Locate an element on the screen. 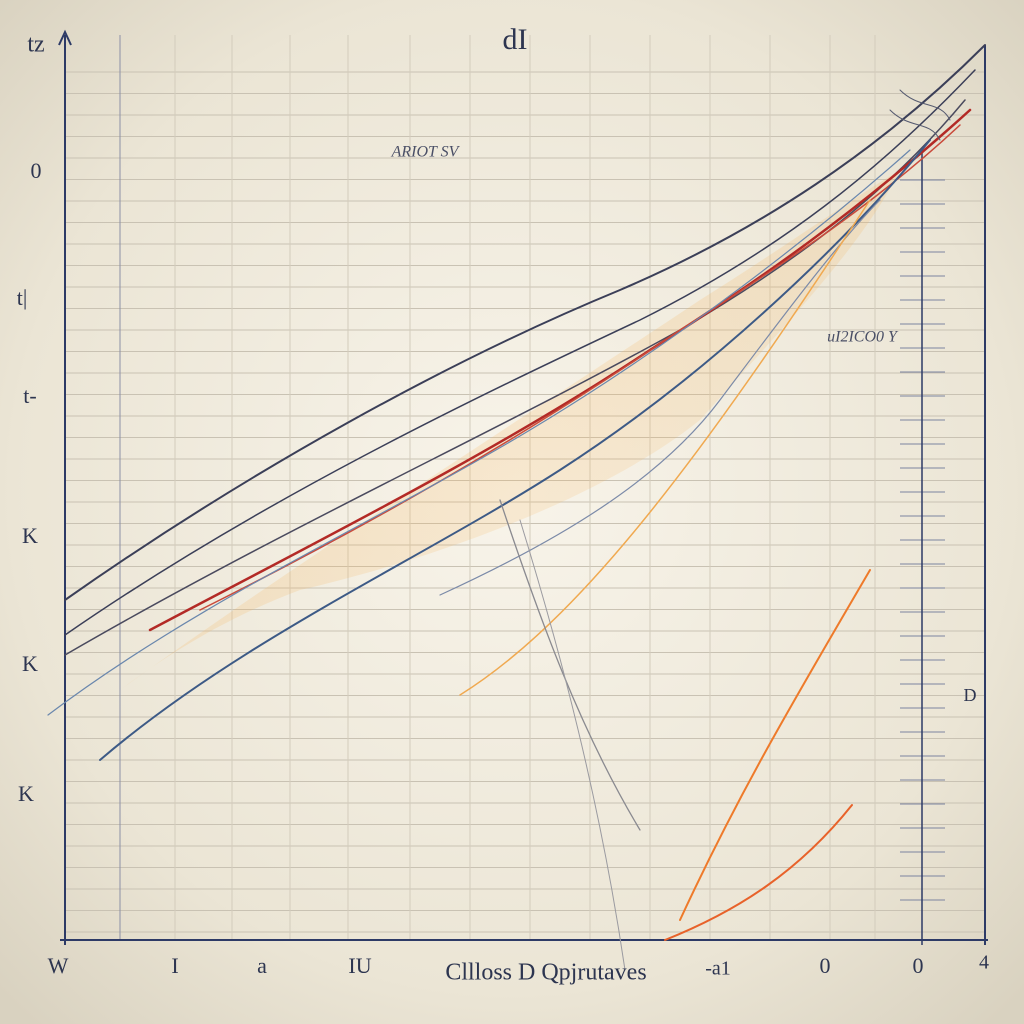  y-axis-label: t| is located at coordinates (22, 297).